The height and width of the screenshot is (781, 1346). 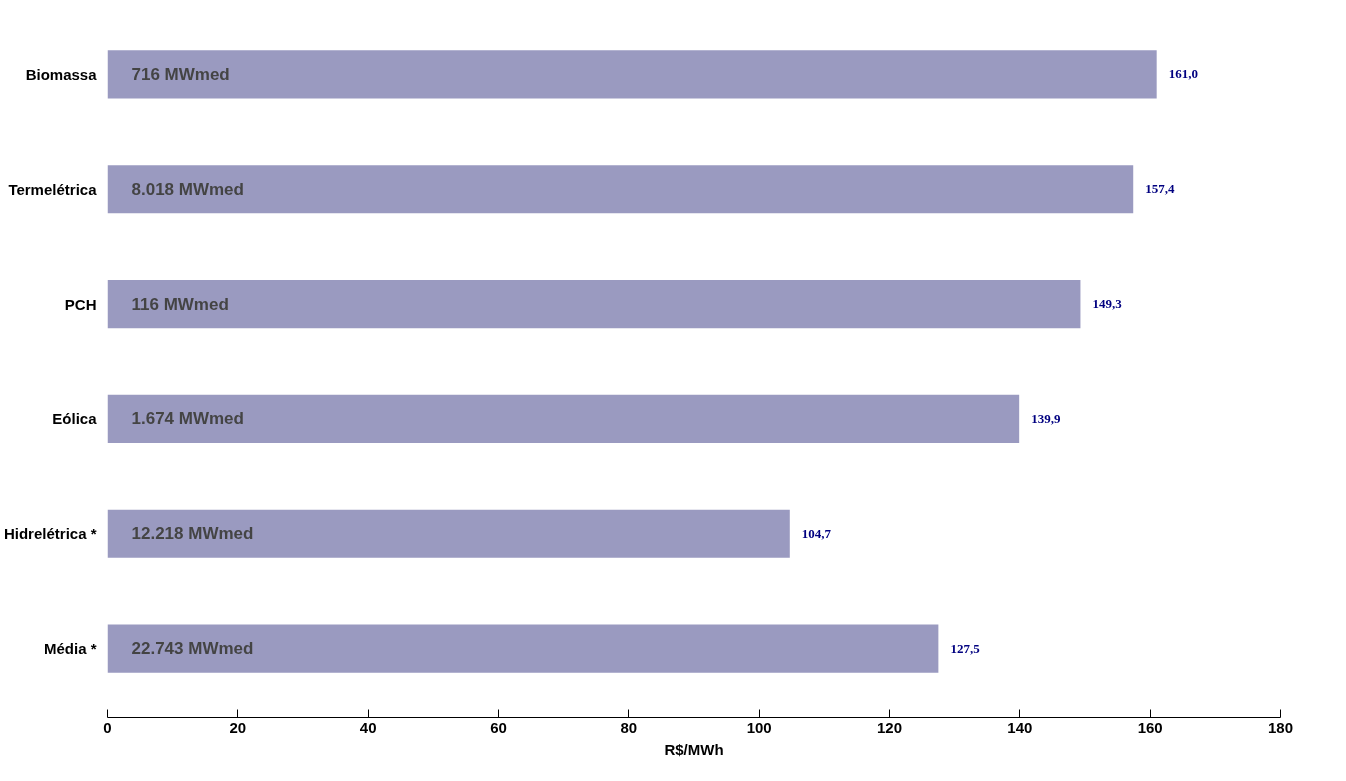 What do you see at coordinates (816, 533) in the screenshot?
I see `data-label: 104,7` at bounding box center [816, 533].